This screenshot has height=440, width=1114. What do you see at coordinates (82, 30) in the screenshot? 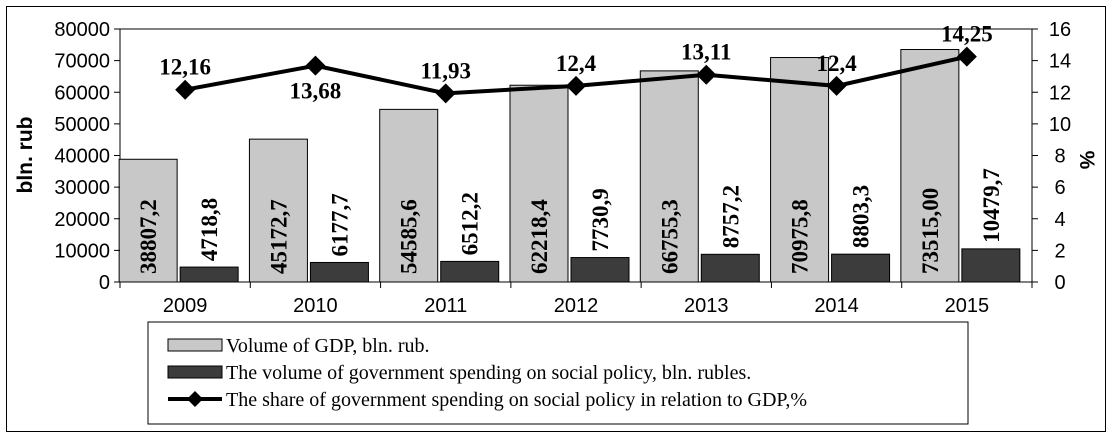
I see `y-tick-label: 80000` at bounding box center [82, 30].